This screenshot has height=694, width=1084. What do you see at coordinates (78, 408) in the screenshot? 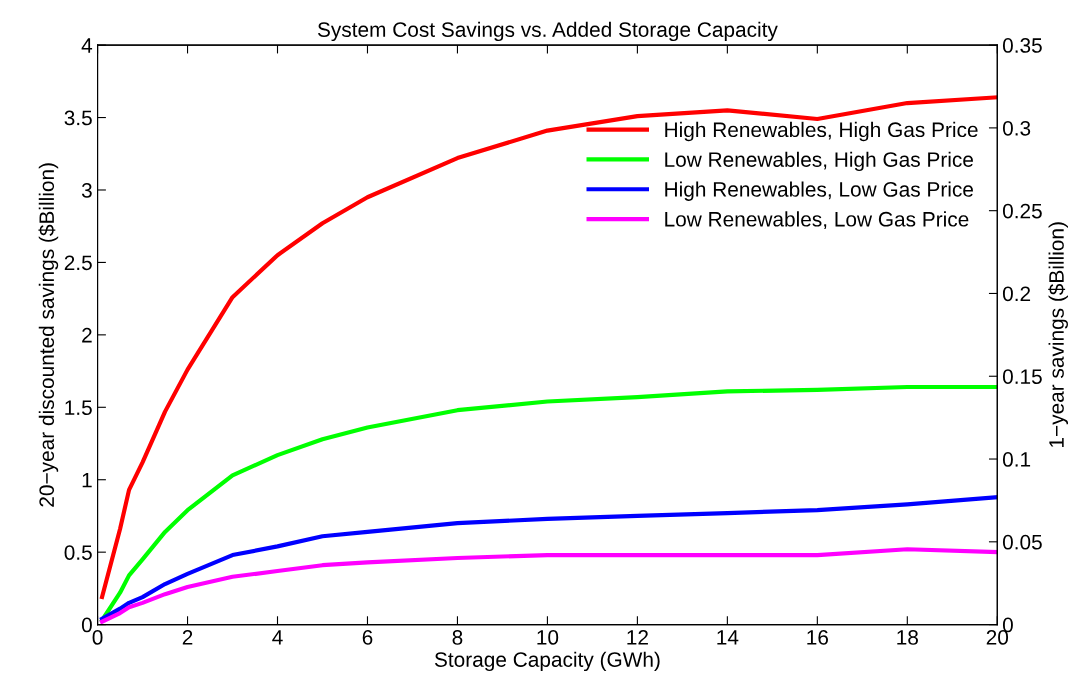
I see `y-tick-label: 1.5` at bounding box center [78, 408].